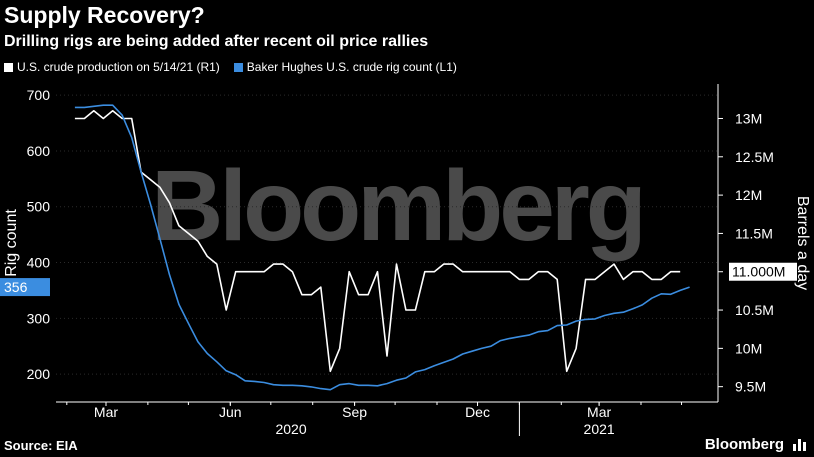 This screenshot has width=814, height=457. What do you see at coordinates (118, 67) in the screenshot?
I see `legend-label-production: U.S. crude production on 5/14/21 (R1)` at bounding box center [118, 67].